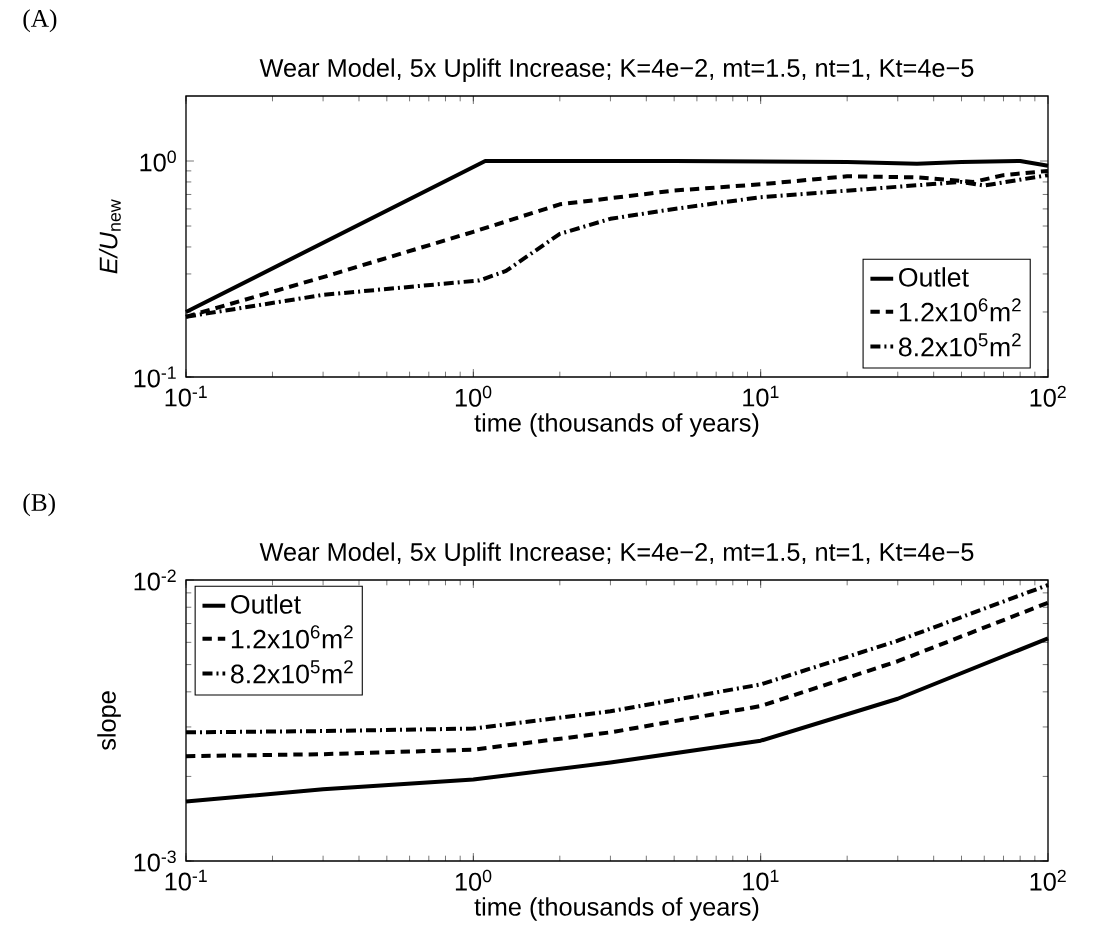 The height and width of the screenshot is (939, 1096). I want to click on text: (B), so click(39, 505).